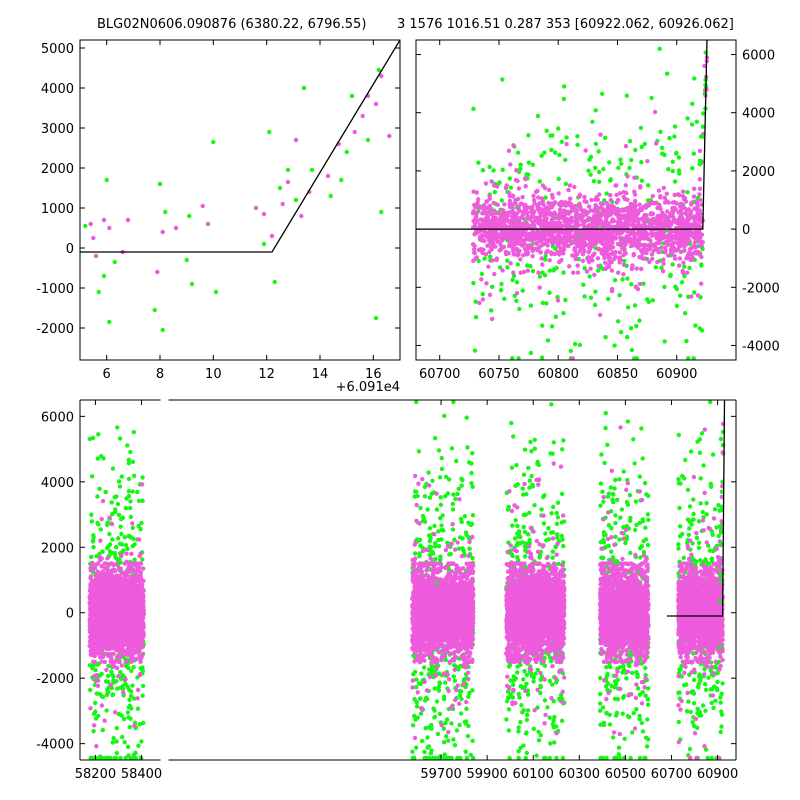 The width and height of the screenshot is (800, 800). I want to click on x-tick-label: 60850, so click(617, 374).